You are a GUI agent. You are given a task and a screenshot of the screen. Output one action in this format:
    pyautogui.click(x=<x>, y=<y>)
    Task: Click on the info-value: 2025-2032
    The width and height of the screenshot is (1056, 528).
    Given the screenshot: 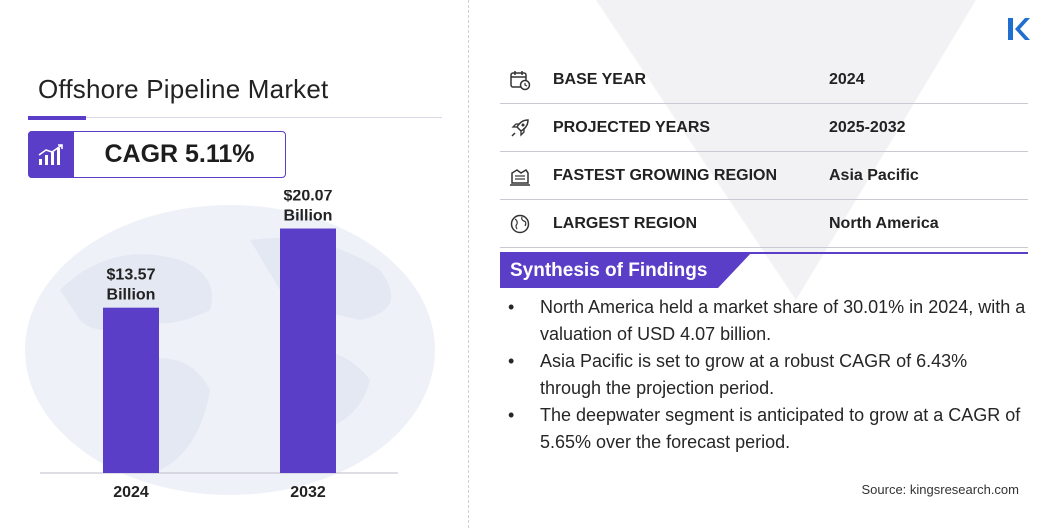 What is the action you would take?
    pyautogui.click(x=867, y=127)
    